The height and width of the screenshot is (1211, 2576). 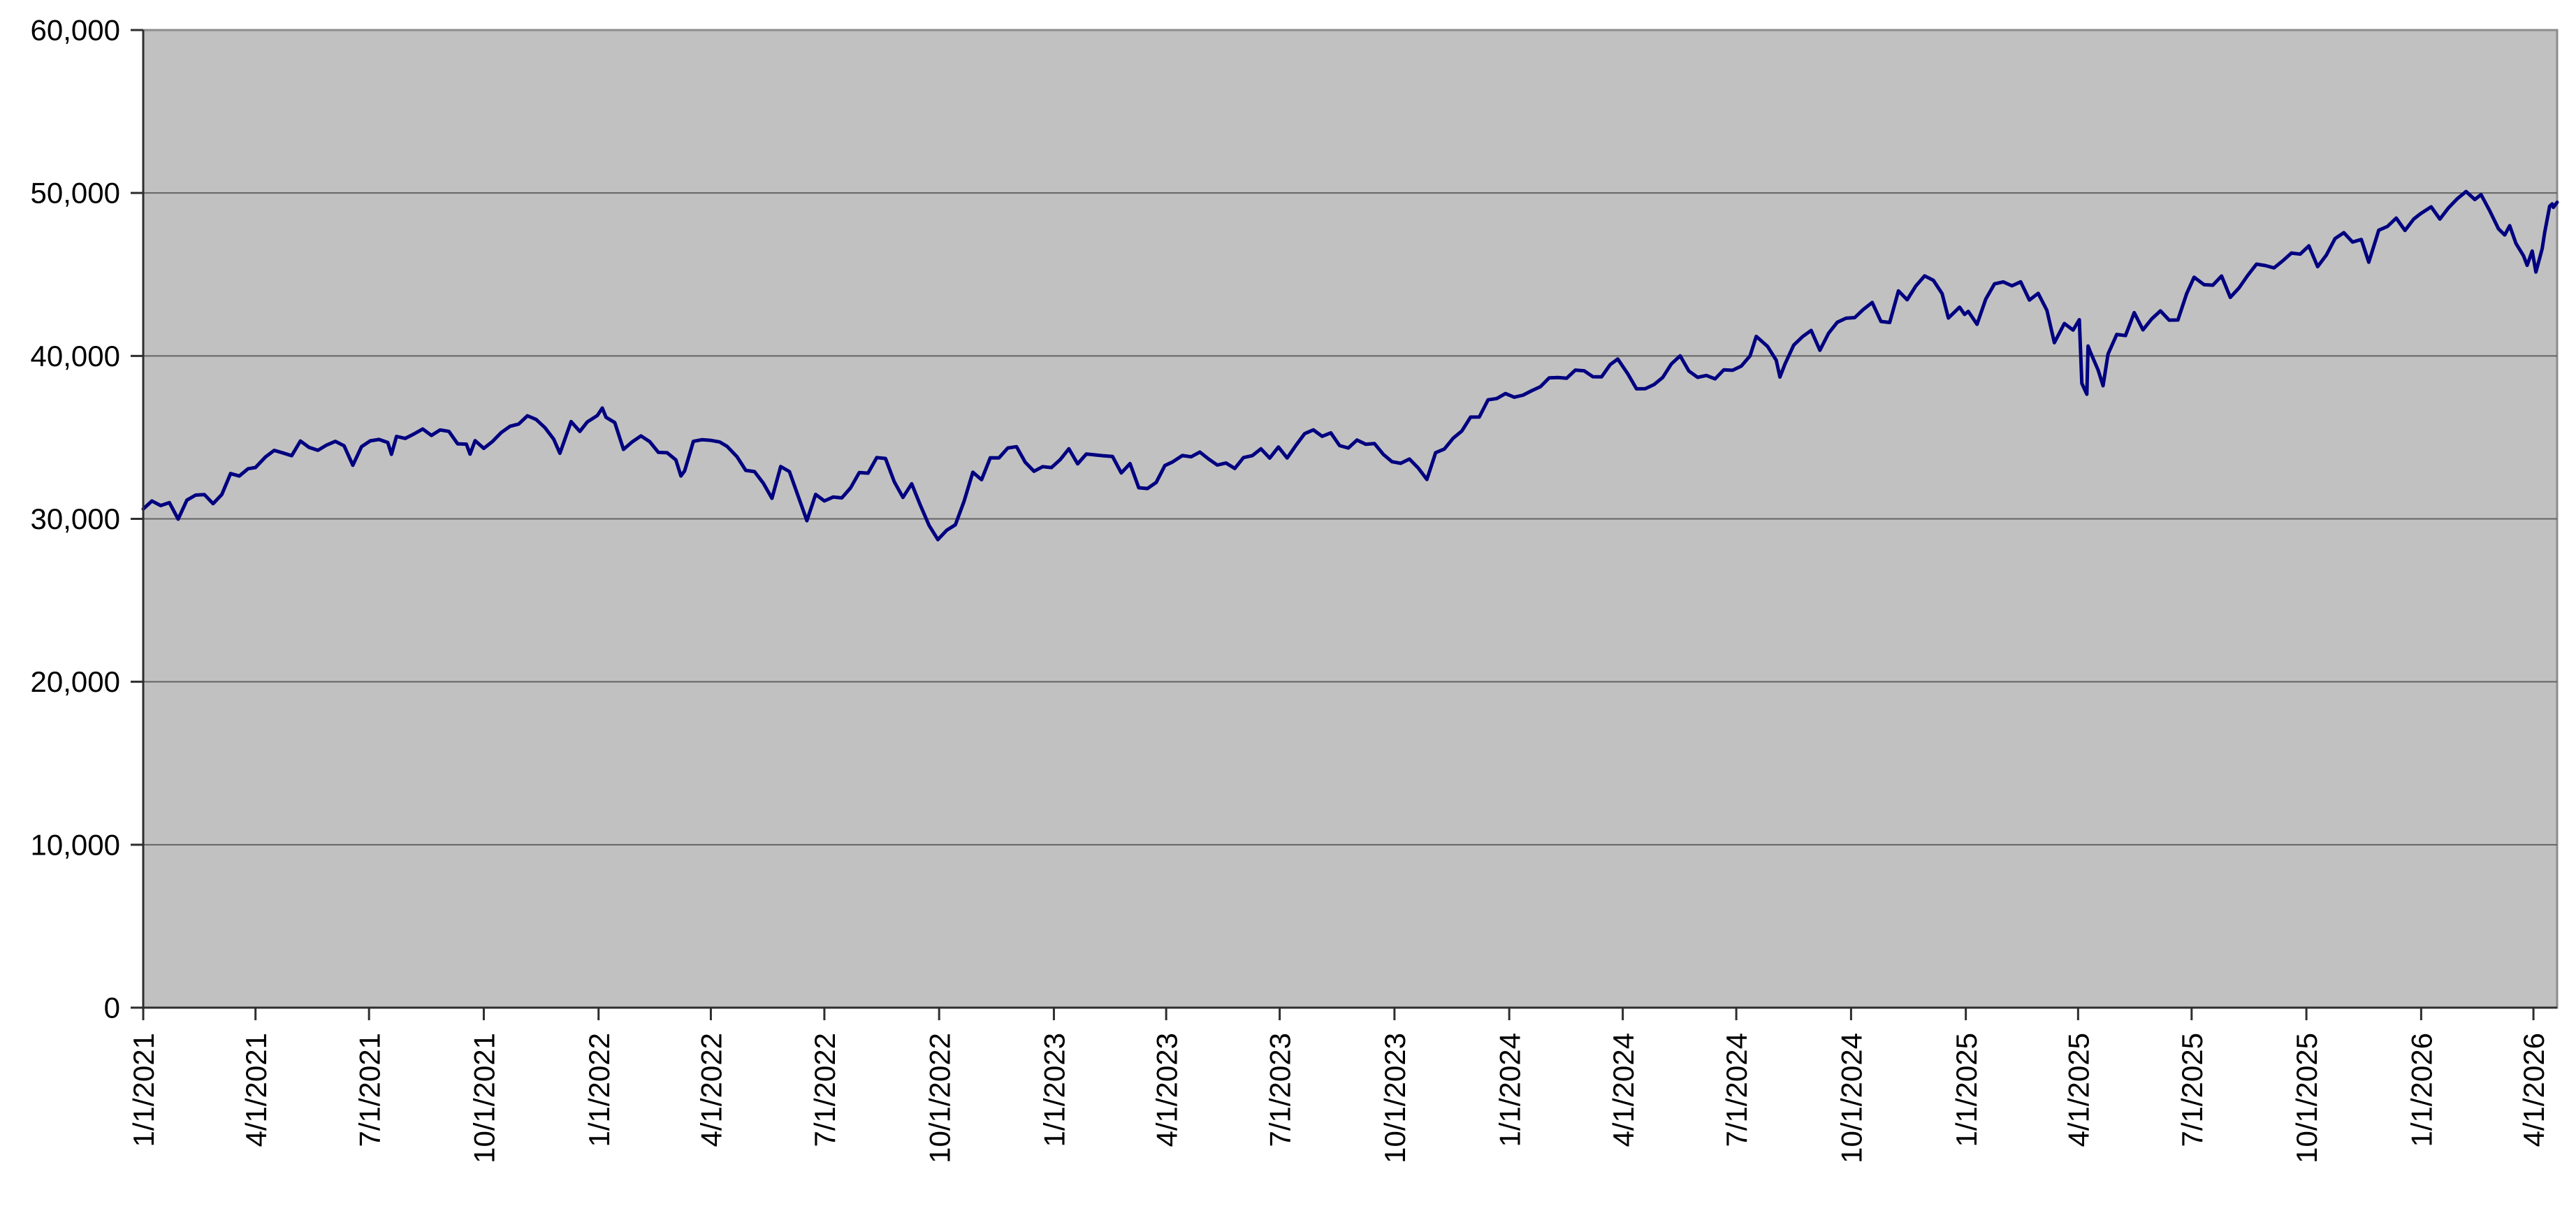 What do you see at coordinates (143, 1090) in the screenshot?
I see `x-tick-label: 1/1/2021` at bounding box center [143, 1090].